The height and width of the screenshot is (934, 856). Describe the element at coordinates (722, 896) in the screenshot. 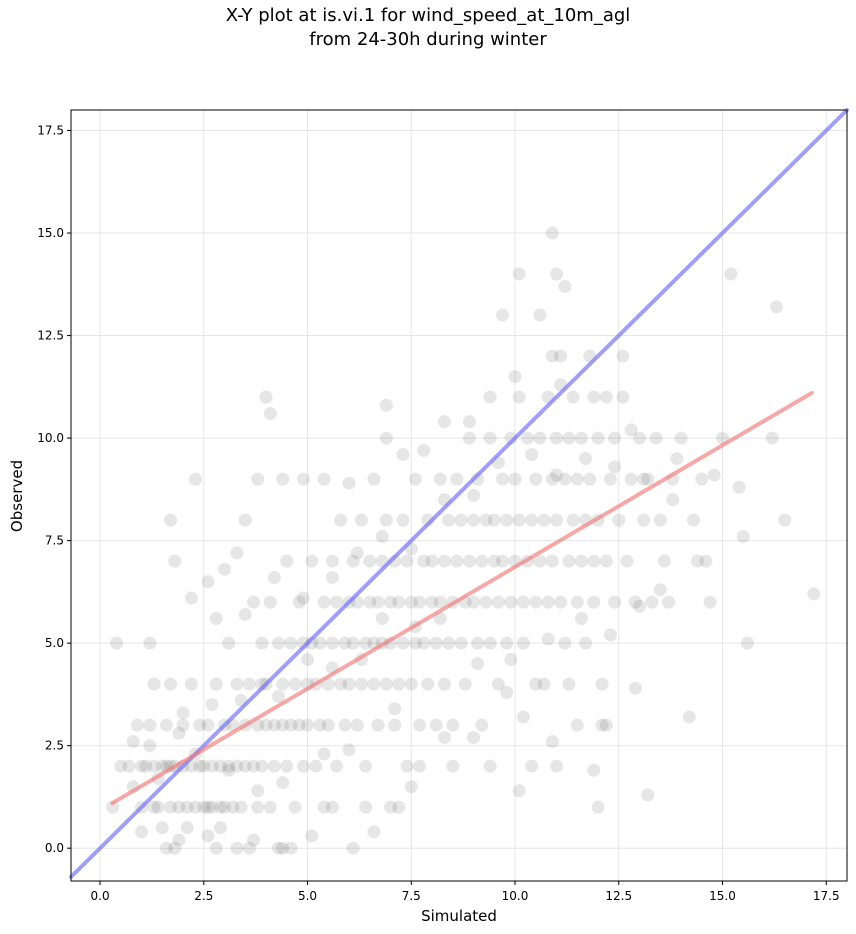

I see `x-tick-label: 15.0` at that location.